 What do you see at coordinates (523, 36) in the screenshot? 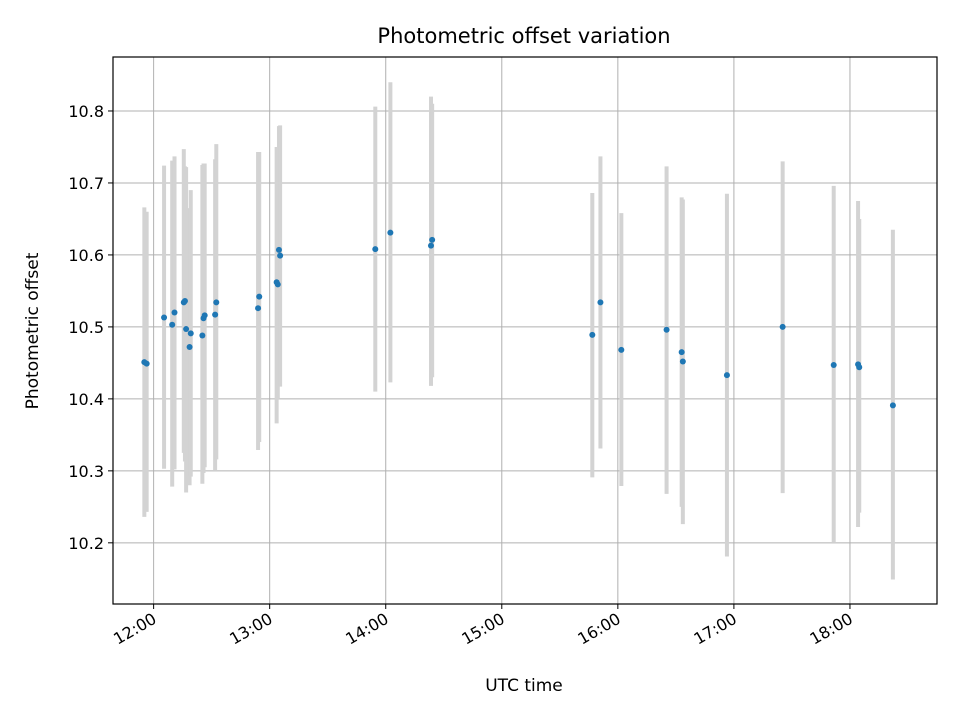
I see `chart-title: Photometric offset variation` at bounding box center [523, 36].